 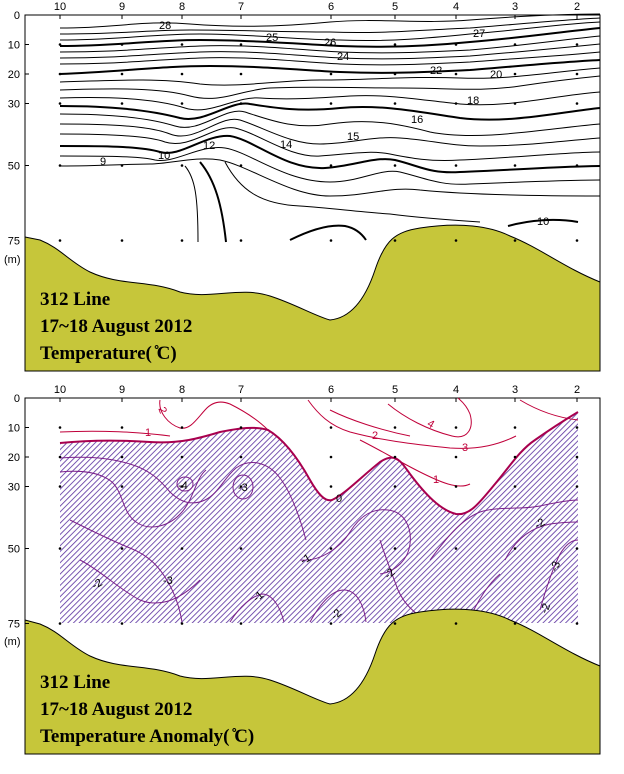 I want to click on station-axis-bottom: 10 9 8 7 6 5 4 3 2, so click(x=317, y=393).